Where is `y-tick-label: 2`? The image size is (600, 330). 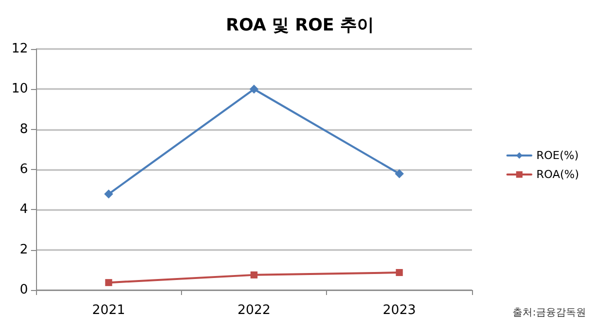 y-tick-label: 2 is located at coordinates (24, 250).